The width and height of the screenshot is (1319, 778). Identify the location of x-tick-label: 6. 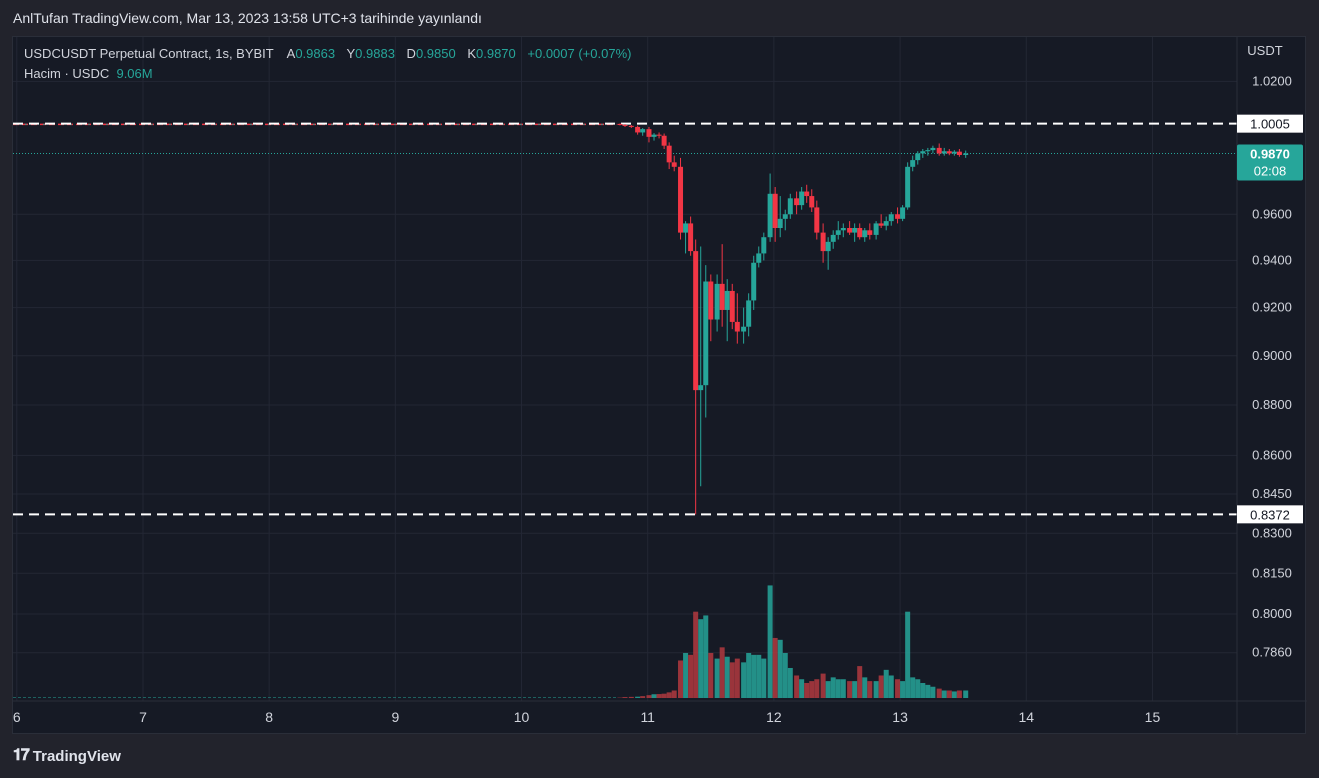
(17, 717).